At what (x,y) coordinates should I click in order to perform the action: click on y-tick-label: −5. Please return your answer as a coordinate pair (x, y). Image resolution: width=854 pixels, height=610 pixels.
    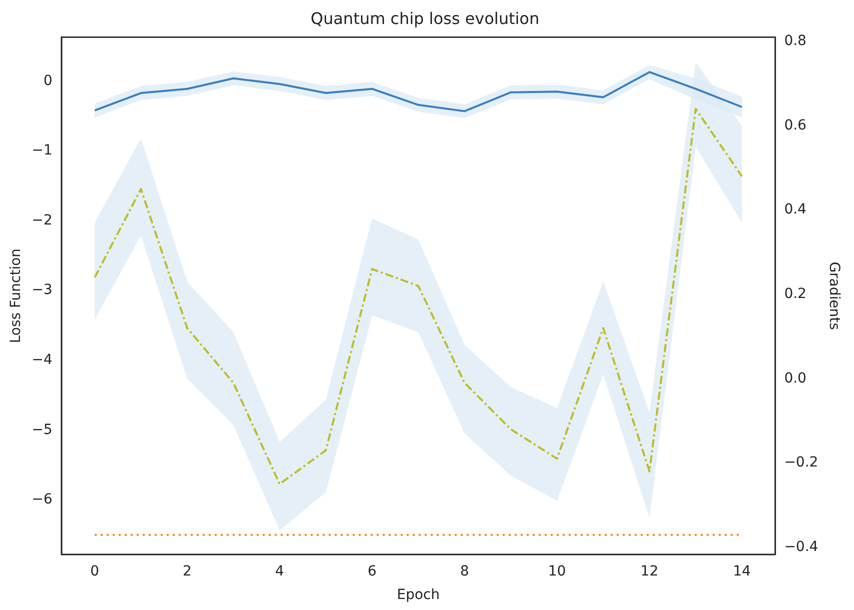
    Looking at the image, I should click on (42, 430).